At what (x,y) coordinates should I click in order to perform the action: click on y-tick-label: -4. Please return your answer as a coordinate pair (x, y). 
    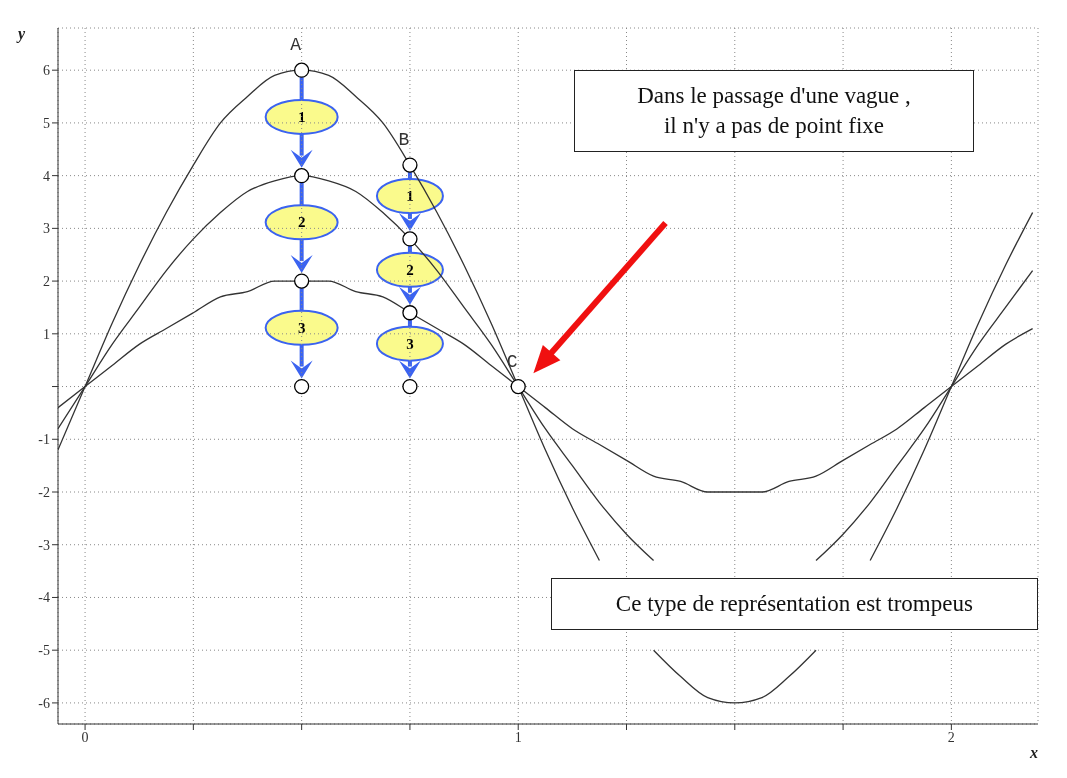
    Looking at the image, I should click on (44, 598).